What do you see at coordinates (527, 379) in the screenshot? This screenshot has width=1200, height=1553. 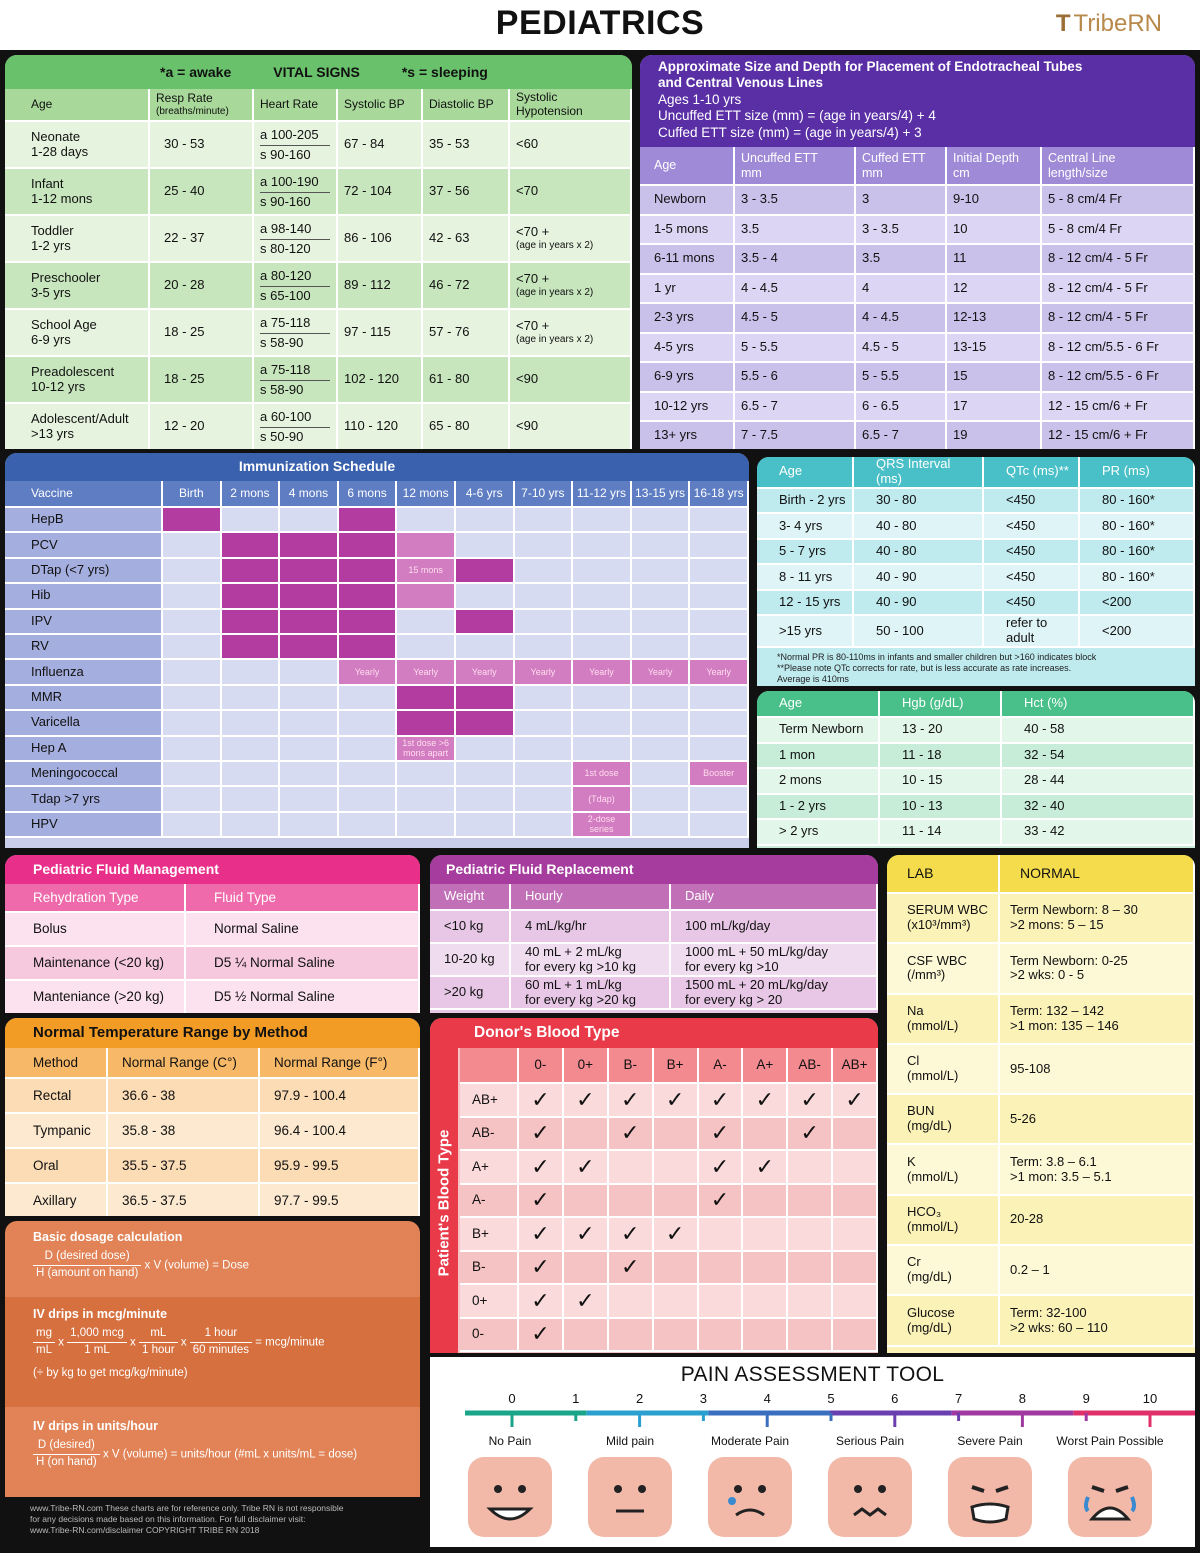 I see `hypotension-value: <90` at bounding box center [527, 379].